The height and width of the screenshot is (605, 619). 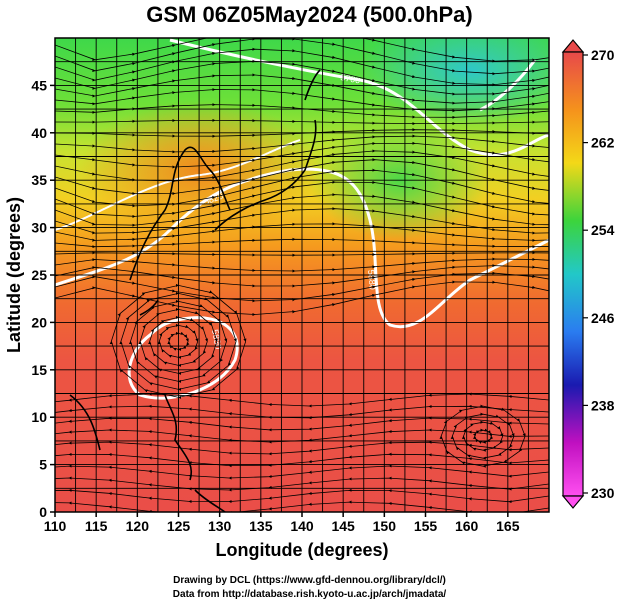 I want to click on x-tick-label: 150, so click(x=385, y=526).